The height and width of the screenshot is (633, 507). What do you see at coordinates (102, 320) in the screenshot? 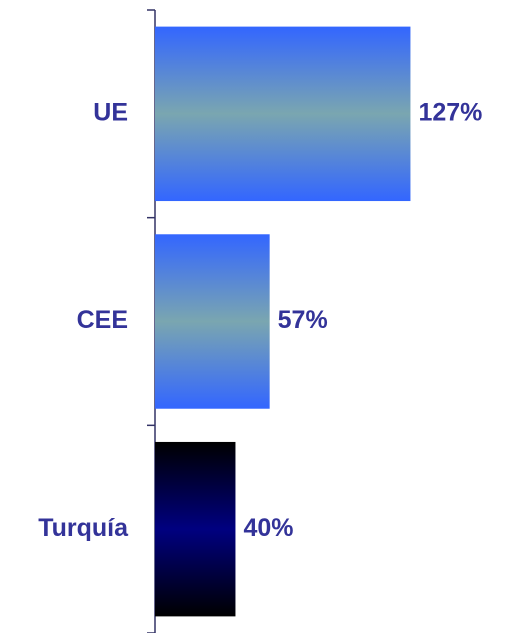
I see `category-label: CEE` at bounding box center [102, 320].